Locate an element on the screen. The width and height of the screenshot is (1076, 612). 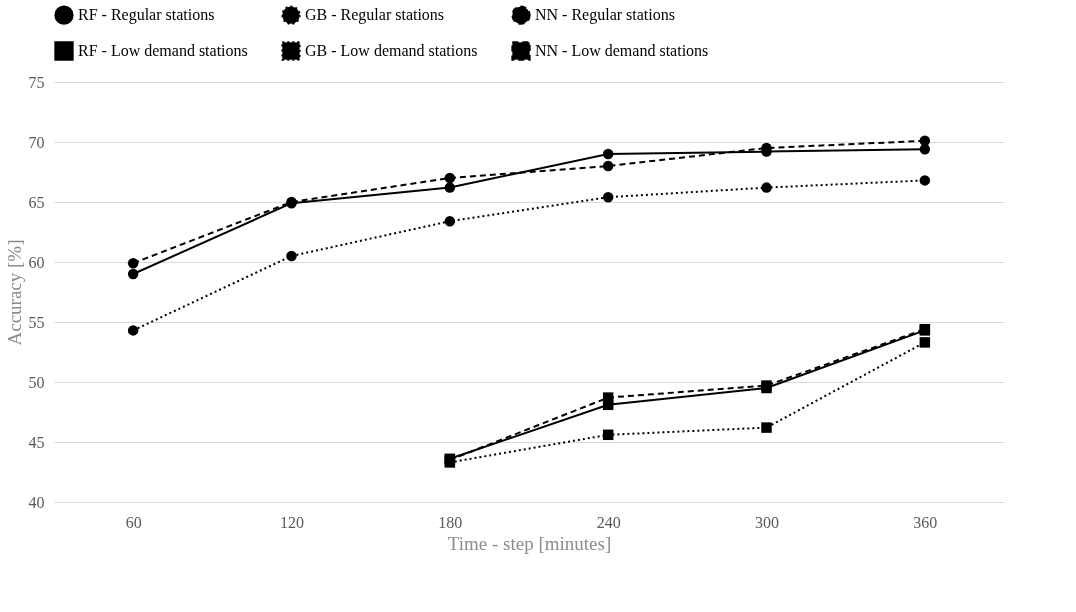
x-tick-label: 300 is located at coordinates (767, 522).